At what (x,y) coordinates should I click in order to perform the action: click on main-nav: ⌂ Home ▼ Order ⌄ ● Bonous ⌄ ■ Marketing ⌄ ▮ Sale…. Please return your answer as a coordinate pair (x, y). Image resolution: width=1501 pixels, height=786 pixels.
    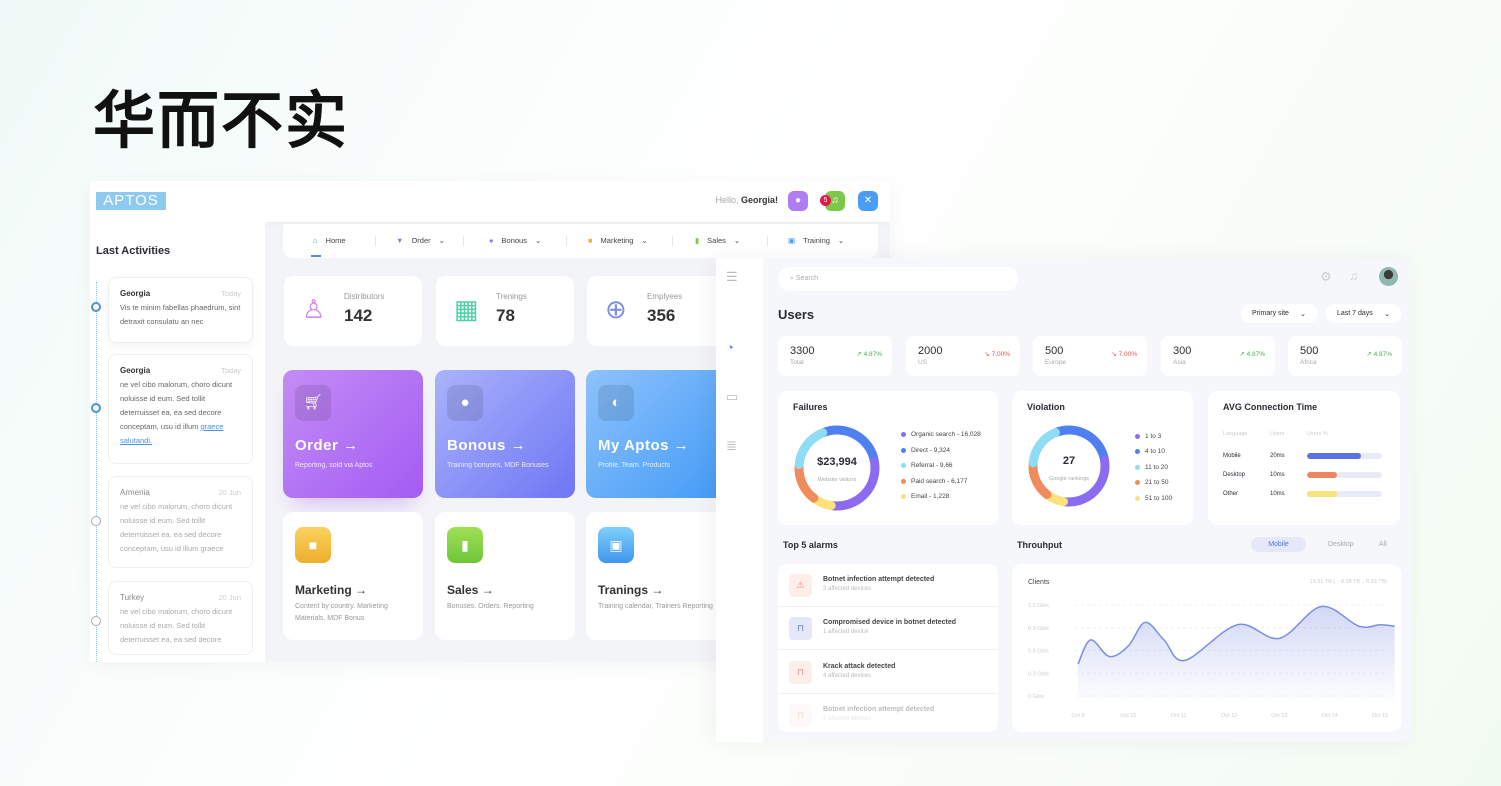
    Looking at the image, I should click on (580, 241).